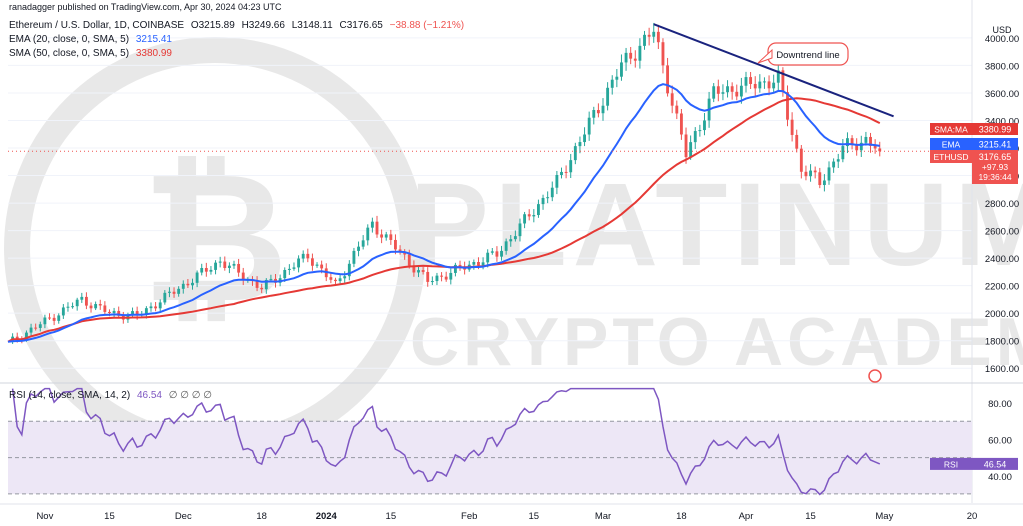 This screenshot has width=1023, height=526. I want to click on rsi-value: 46.54, so click(149, 395).